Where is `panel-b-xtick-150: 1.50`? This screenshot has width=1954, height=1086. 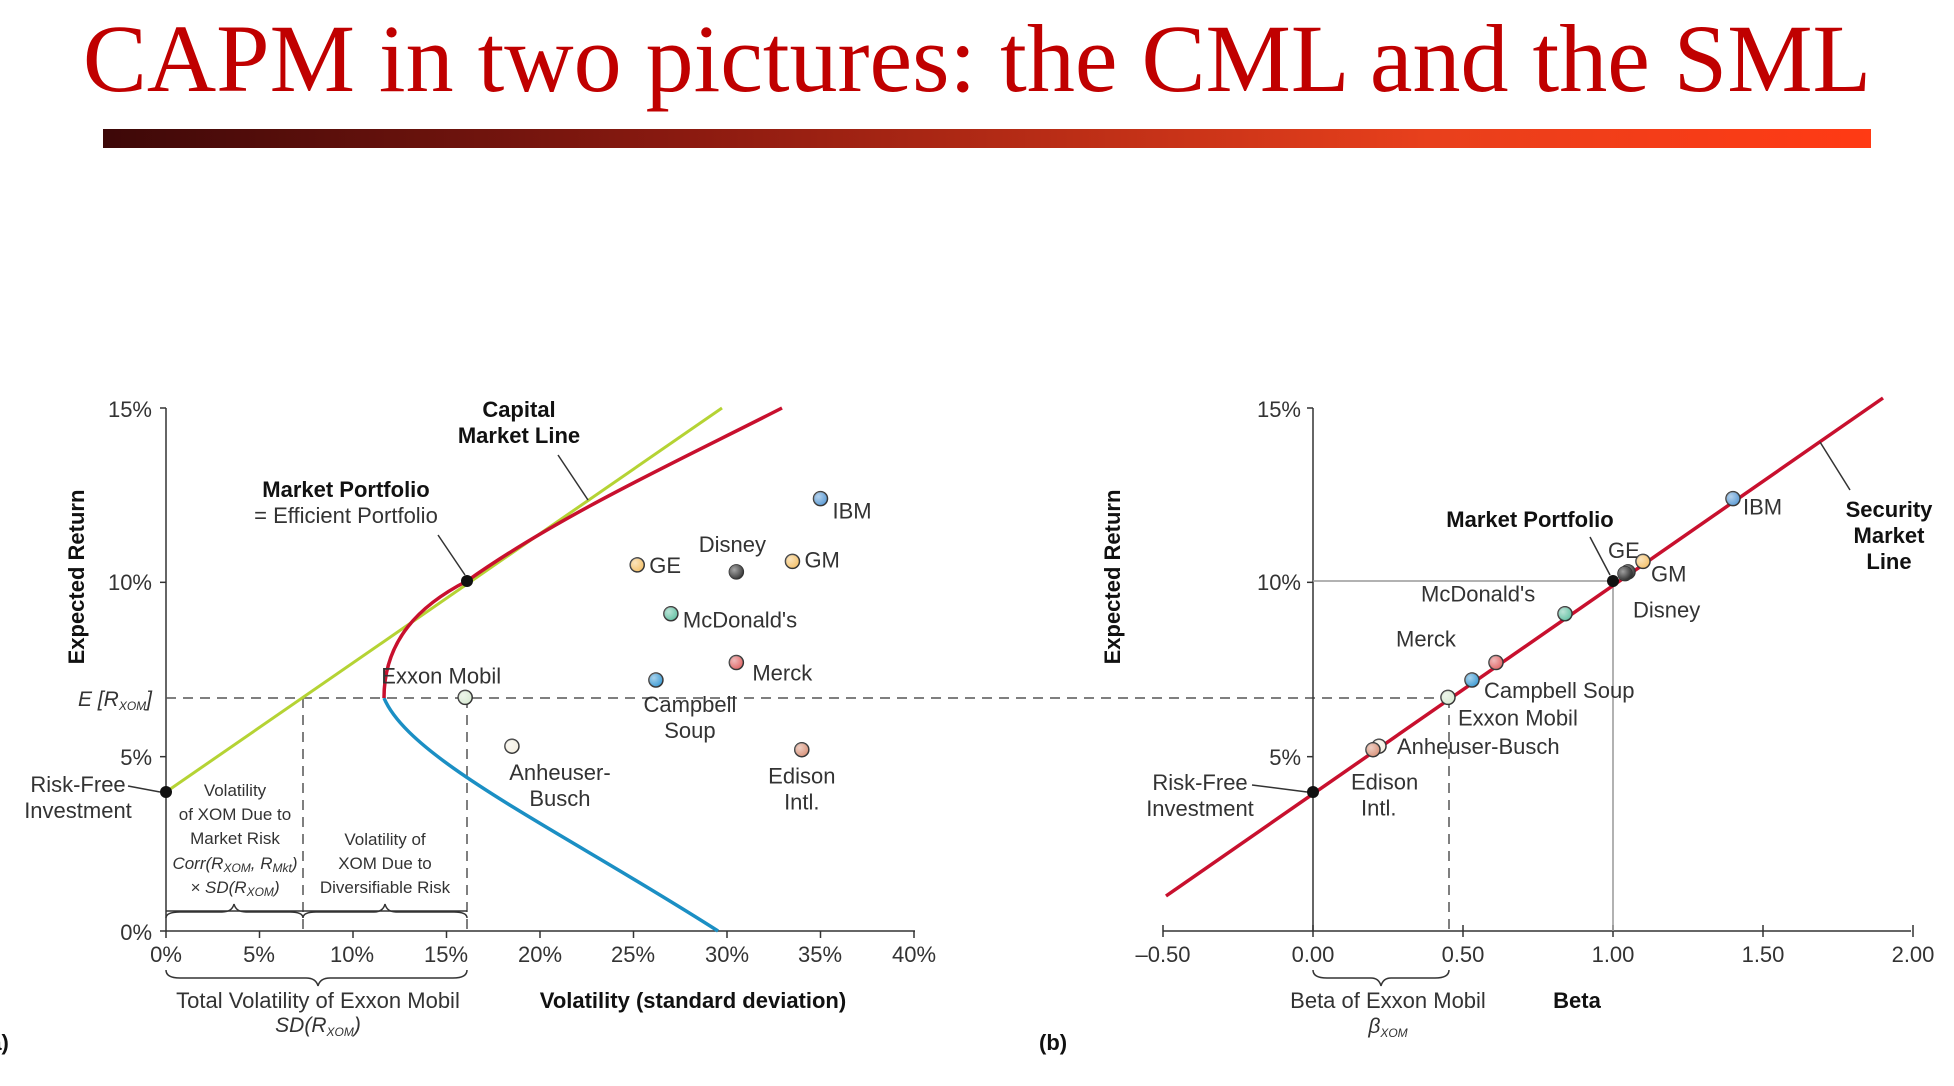
panel-b-xtick-150: 1.50 is located at coordinates (1763, 954).